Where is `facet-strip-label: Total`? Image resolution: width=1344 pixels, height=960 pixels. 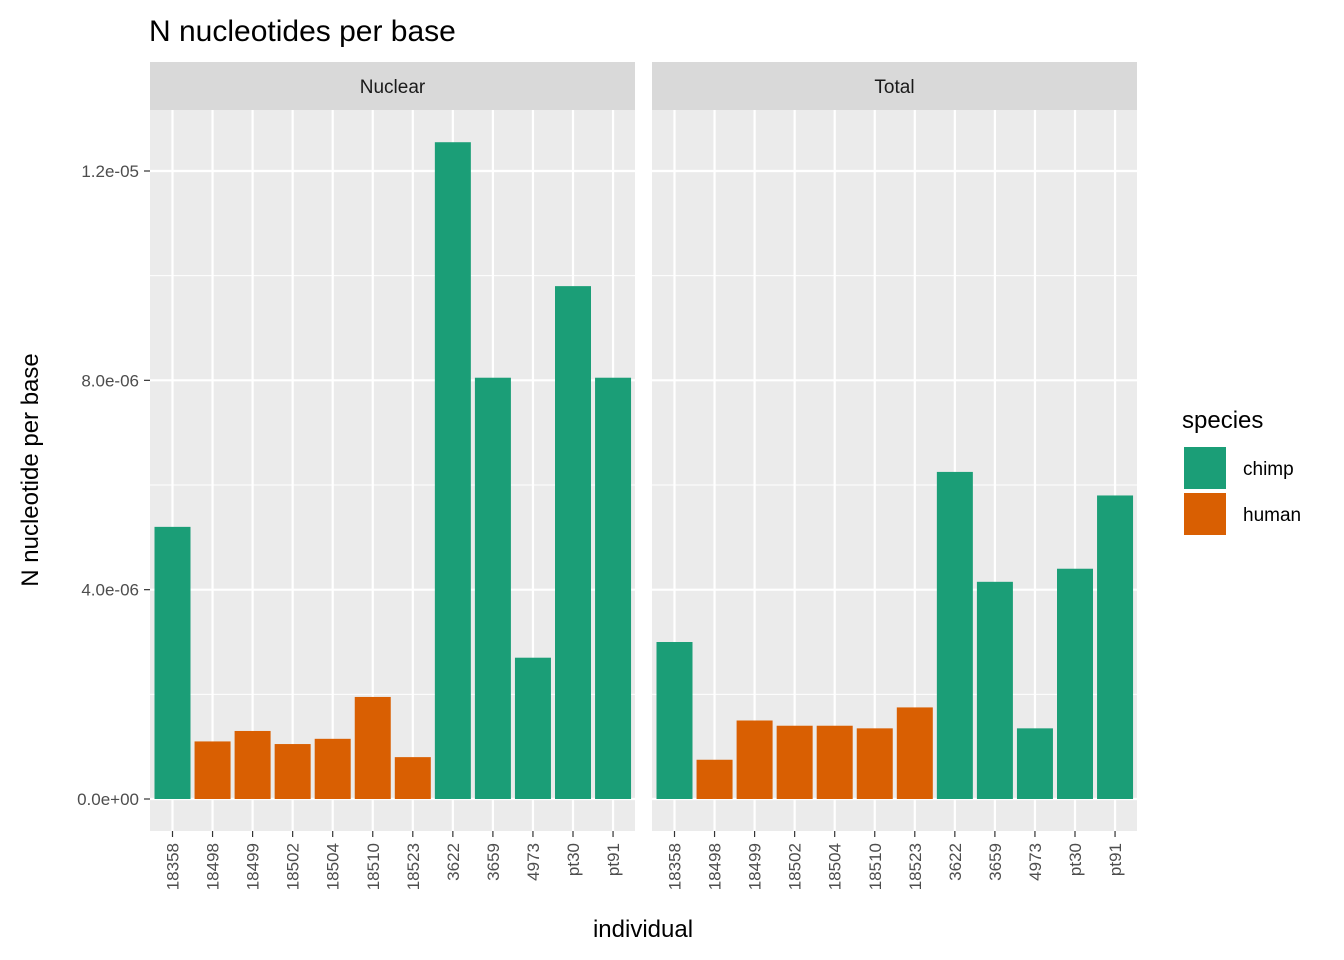
facet-strip-label: Total is located at coordinates (894, 87).